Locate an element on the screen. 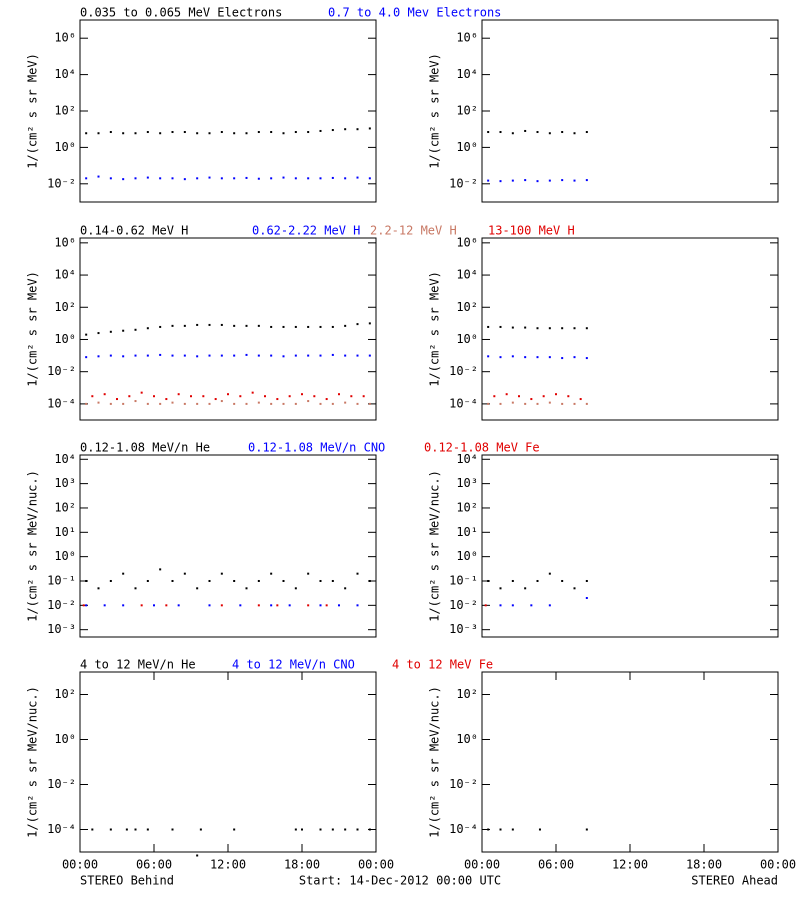 Image resolution: width=800 pixels, height=904 pixels. y-tick-label: 10² is located at coordinates (467, 507).